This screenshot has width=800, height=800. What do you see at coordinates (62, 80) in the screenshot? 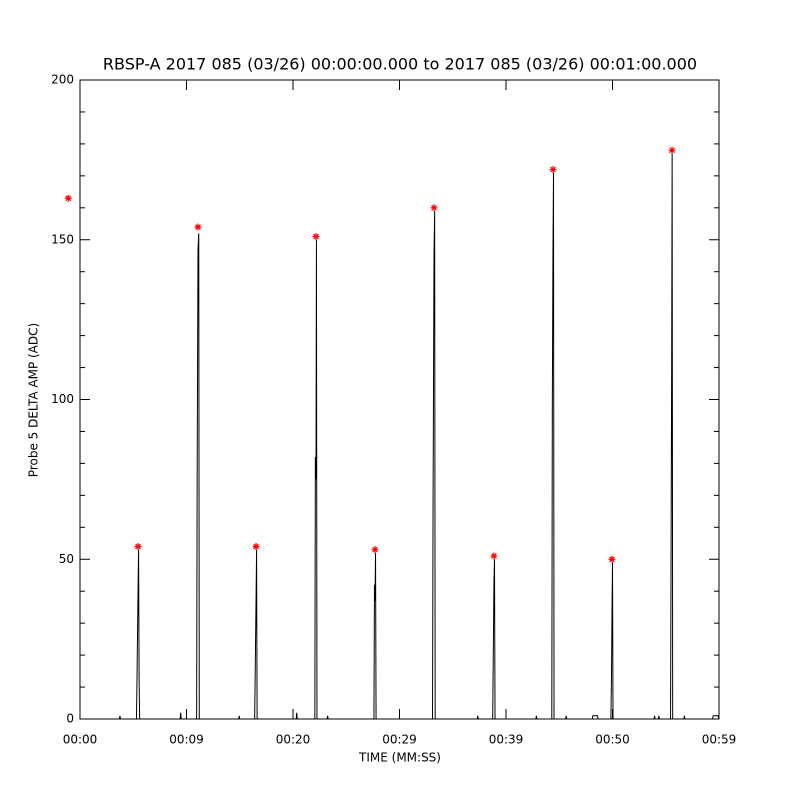
I see `y-tick-label: 200` at bounding box center [62, 80].